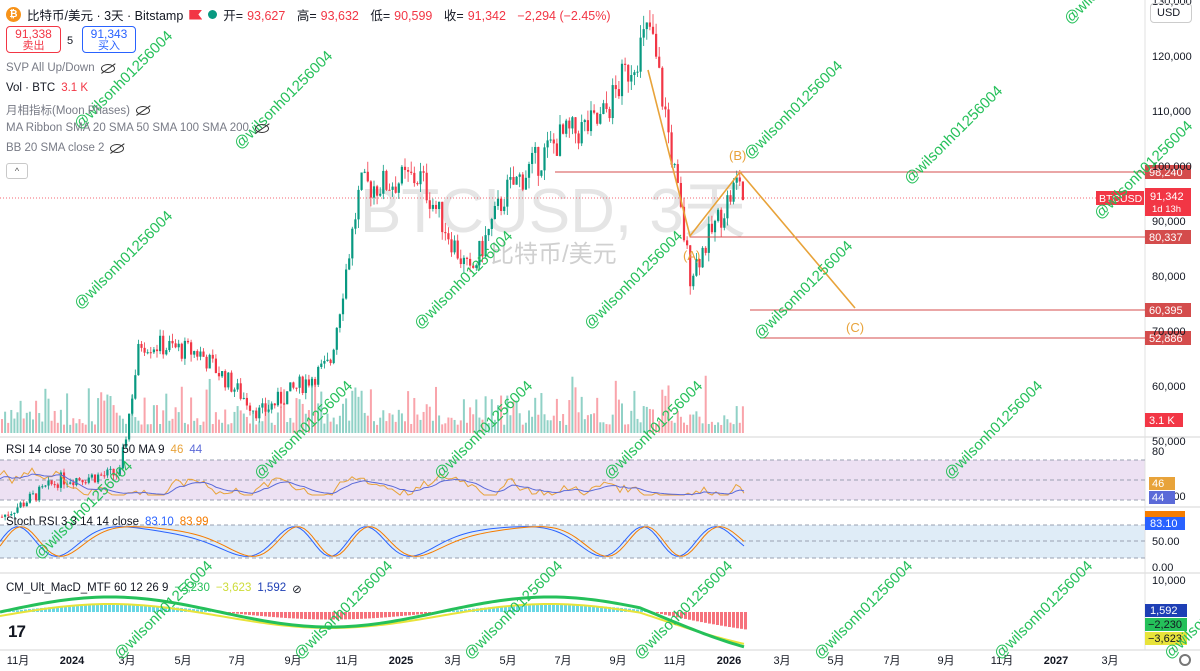  Describe the element at coordinates (1165, 523) in the screenshot. I see `stoch-k-tag` at that location.